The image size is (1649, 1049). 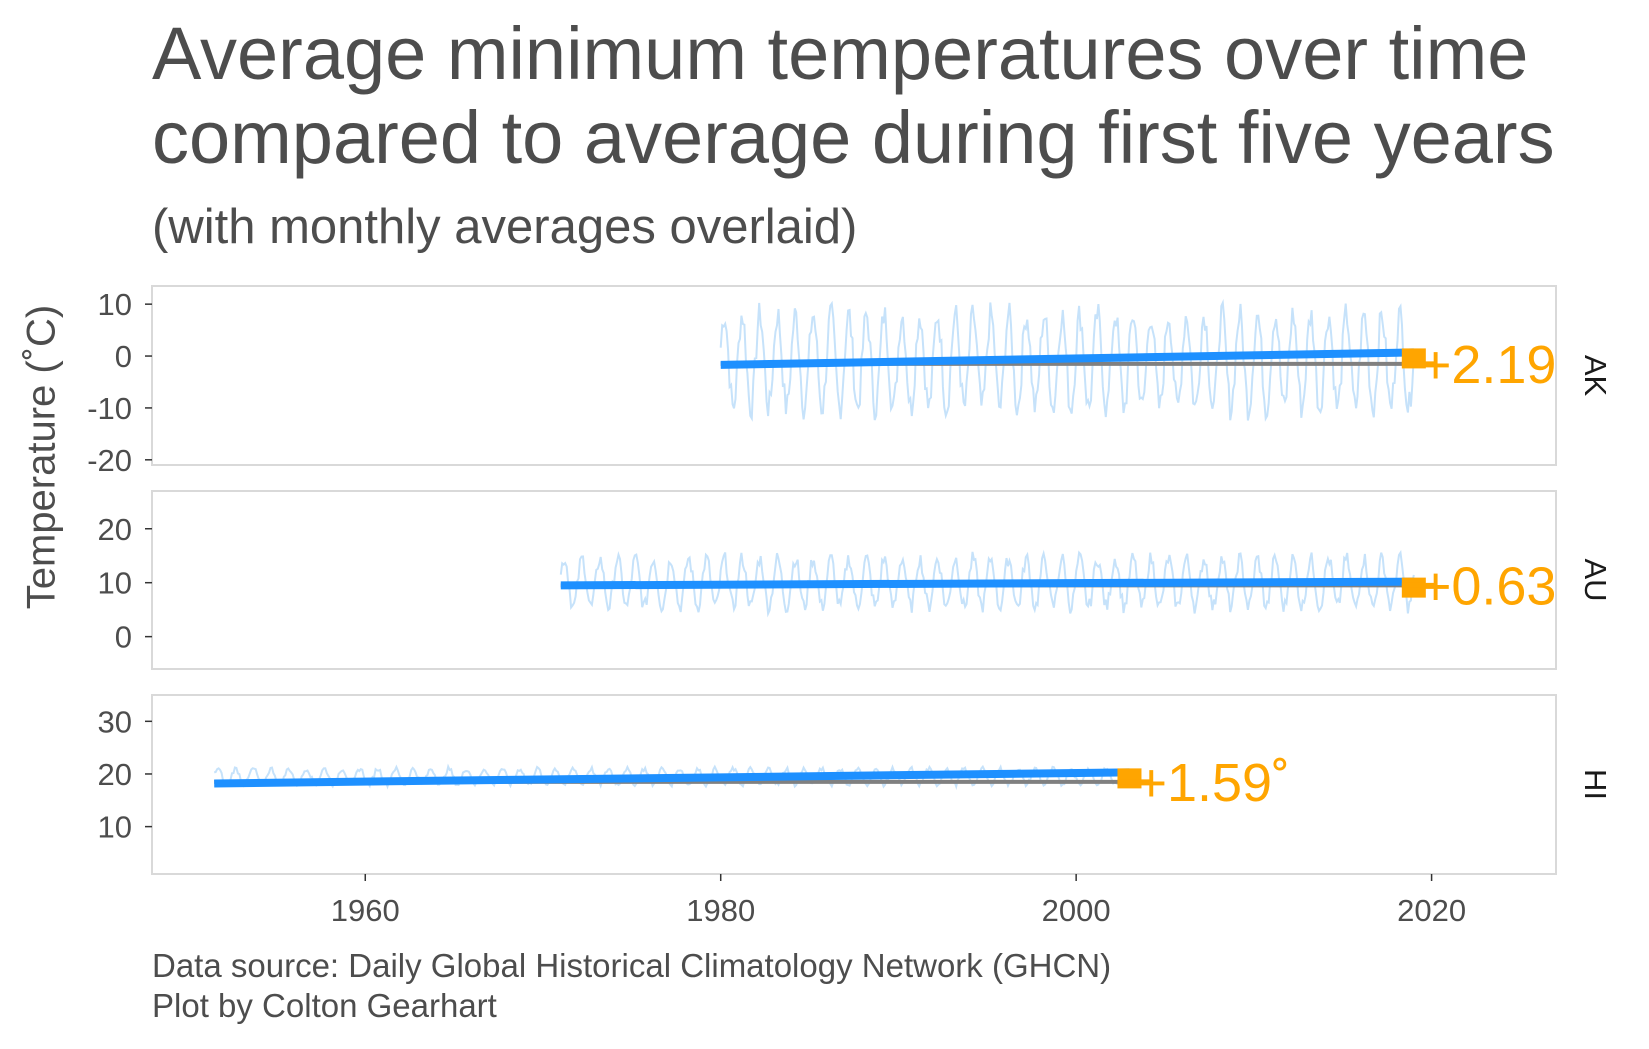 What do you see at coordinates (109, 408) in the screenshot?
I see `y-tick-label: -10` at bounding box center [109, 408].